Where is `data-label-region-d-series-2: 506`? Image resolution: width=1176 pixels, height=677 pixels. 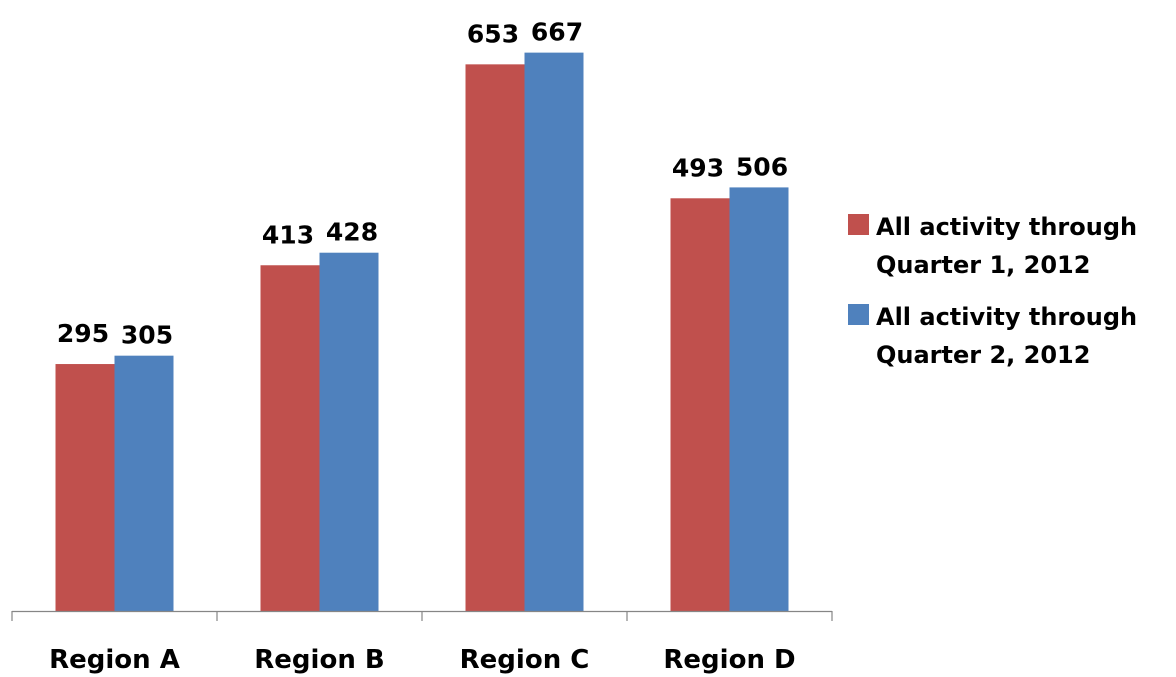
data-label-region-d-series-2: 506 is located at coordinates (762, 166).